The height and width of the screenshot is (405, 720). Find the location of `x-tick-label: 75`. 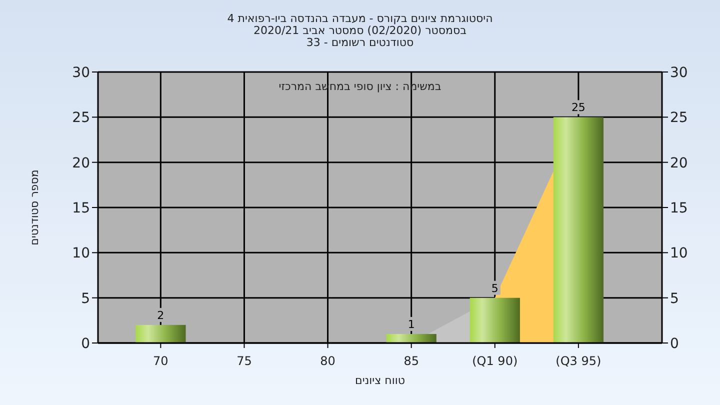

x-tick-label: 75 is located at coordinates (244, 361).